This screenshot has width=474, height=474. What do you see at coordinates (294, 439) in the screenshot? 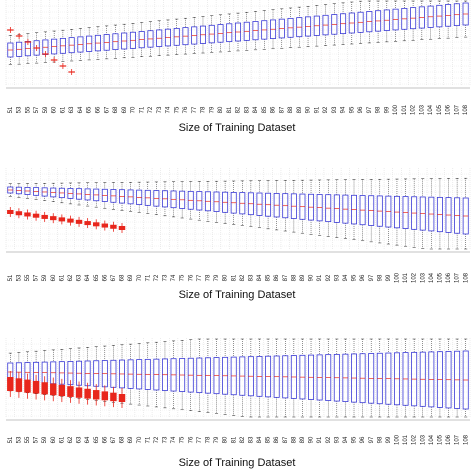
I see `x-tick-label: 88` at bounding box center [294, 439].